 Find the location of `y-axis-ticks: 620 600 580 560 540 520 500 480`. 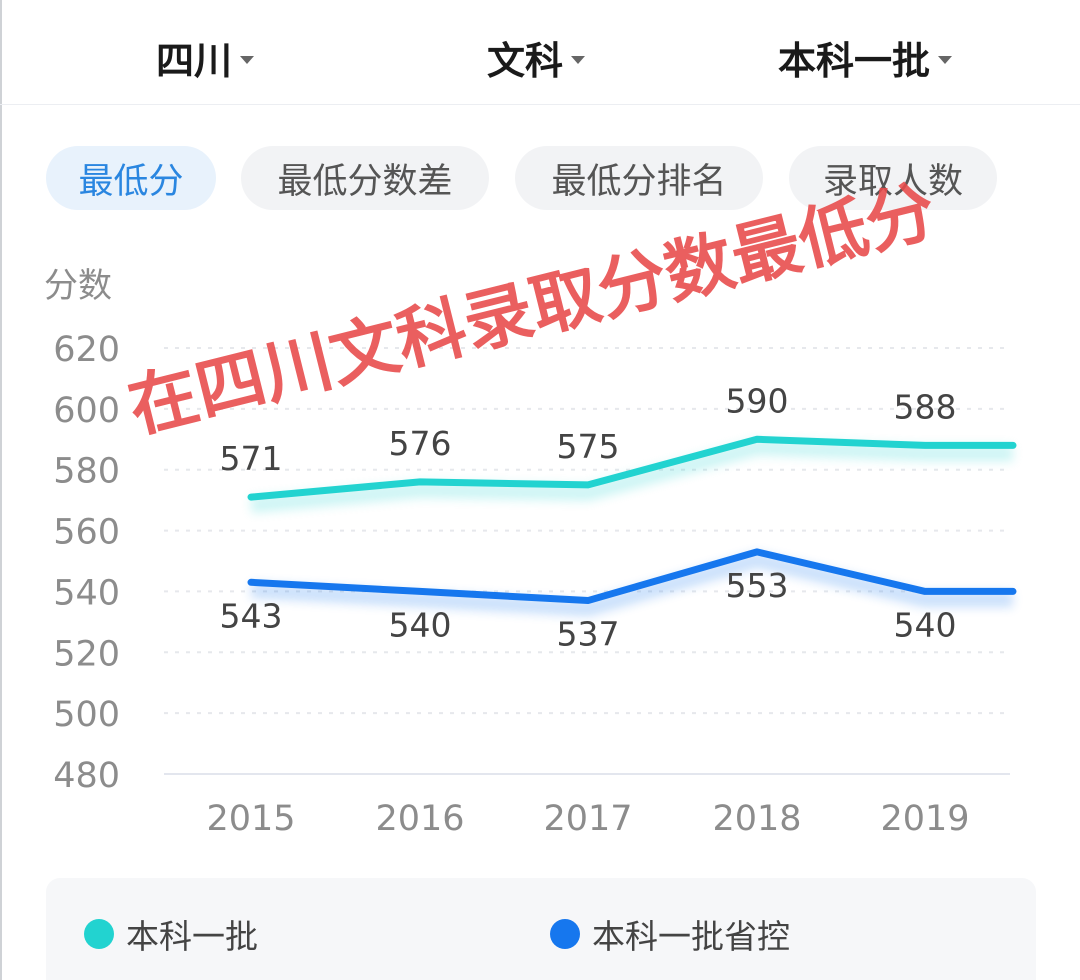

y-axis-ticks: 620 600 580 560 540 520 500 480 is located at coordinates (86, 563).